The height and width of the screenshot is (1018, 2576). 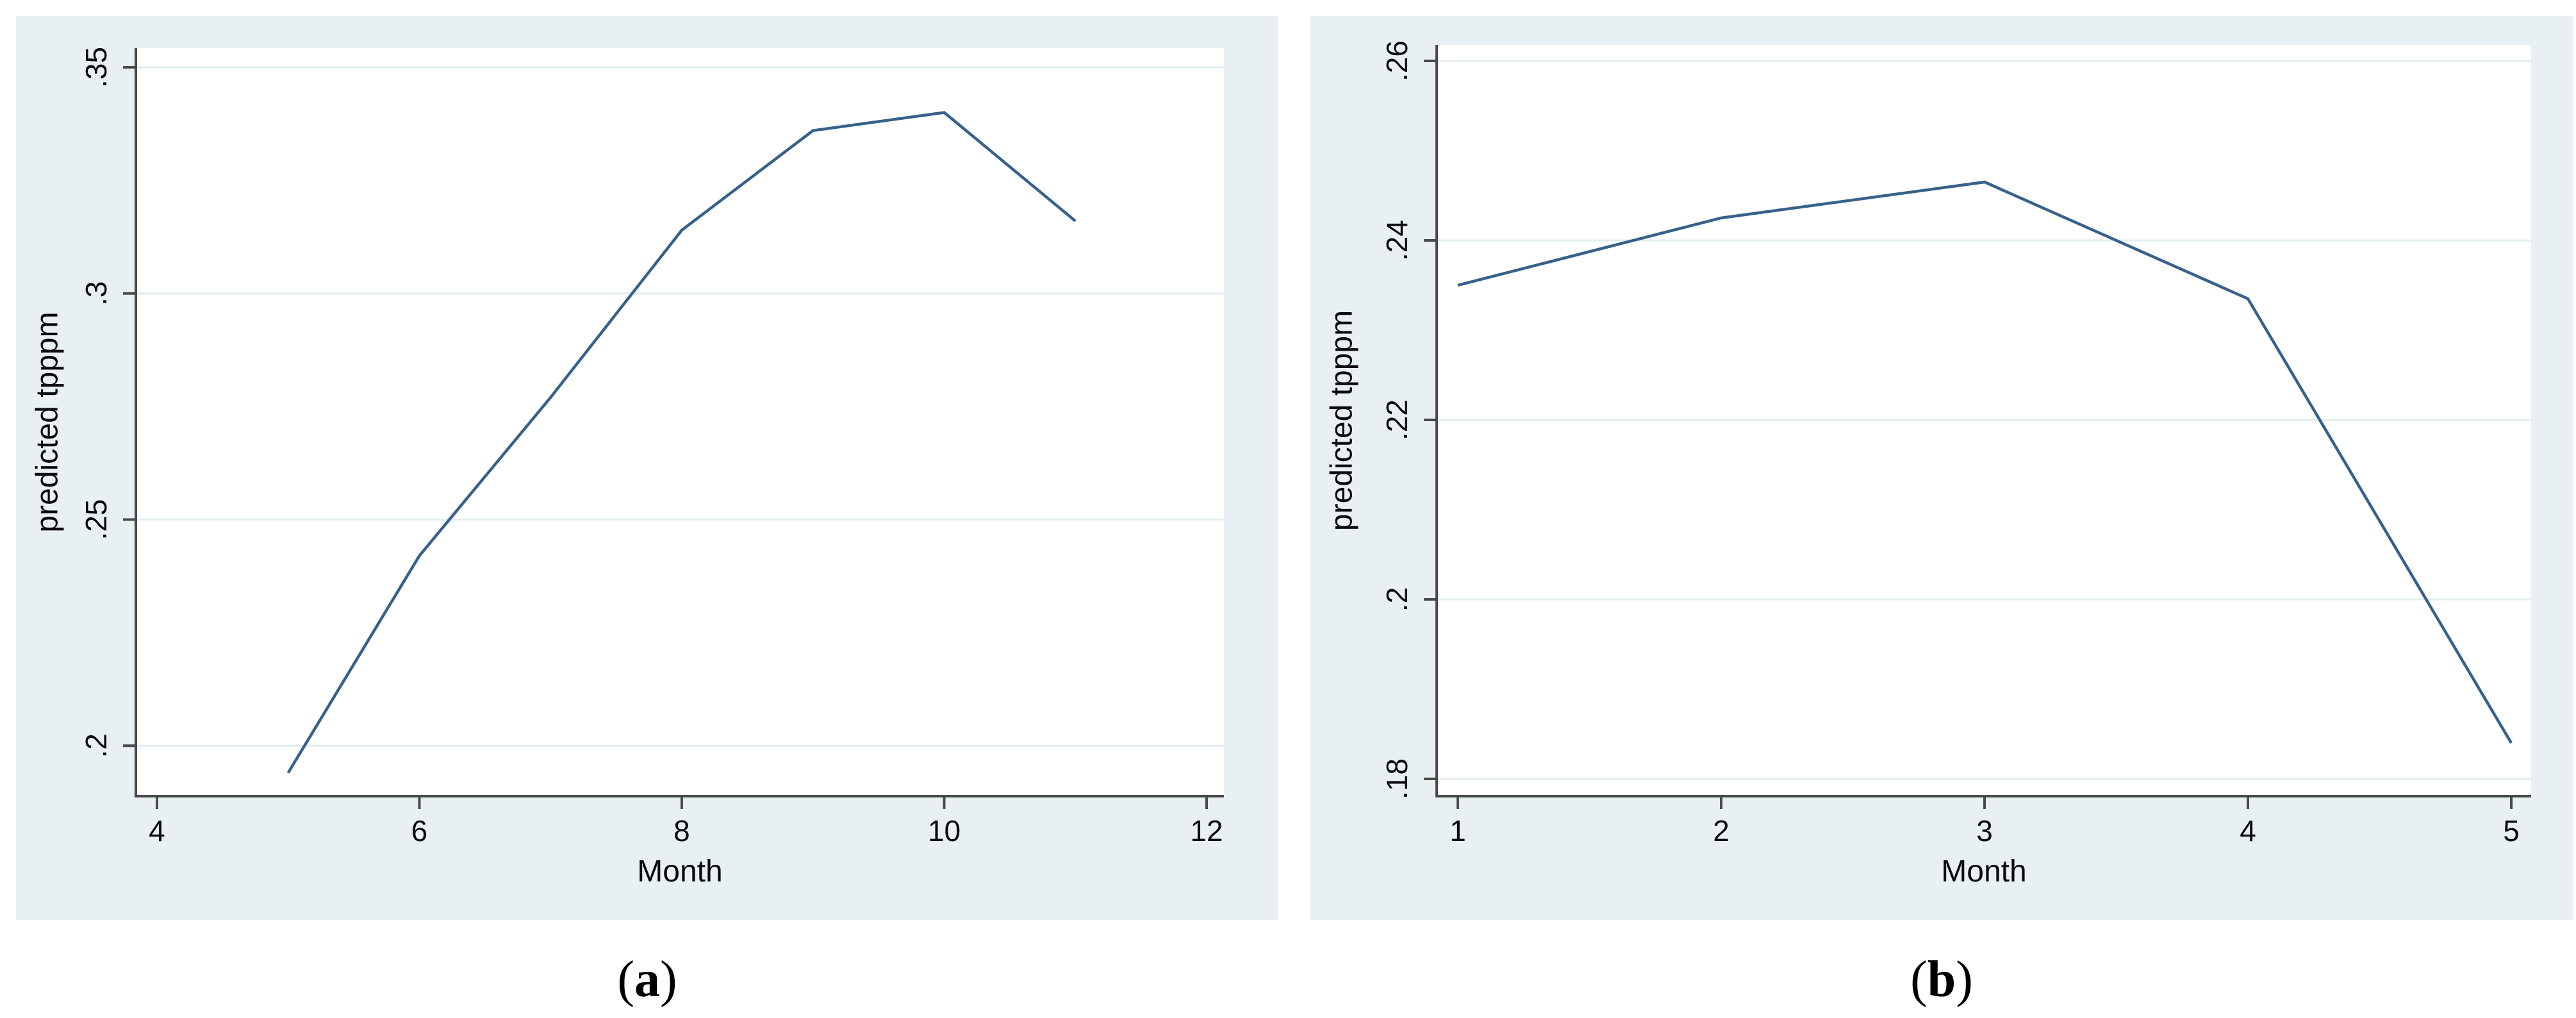 I want to click on x-axis-ticks: 1 2 3 4 5, so click(x=1984, y=821).